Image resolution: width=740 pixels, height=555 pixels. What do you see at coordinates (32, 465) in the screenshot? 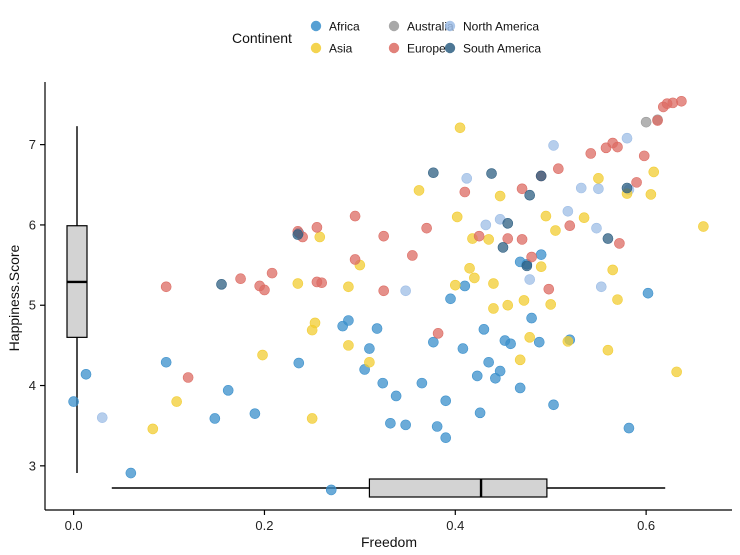
I see `y-tick-label: 3` at bounding box center [32, 465].